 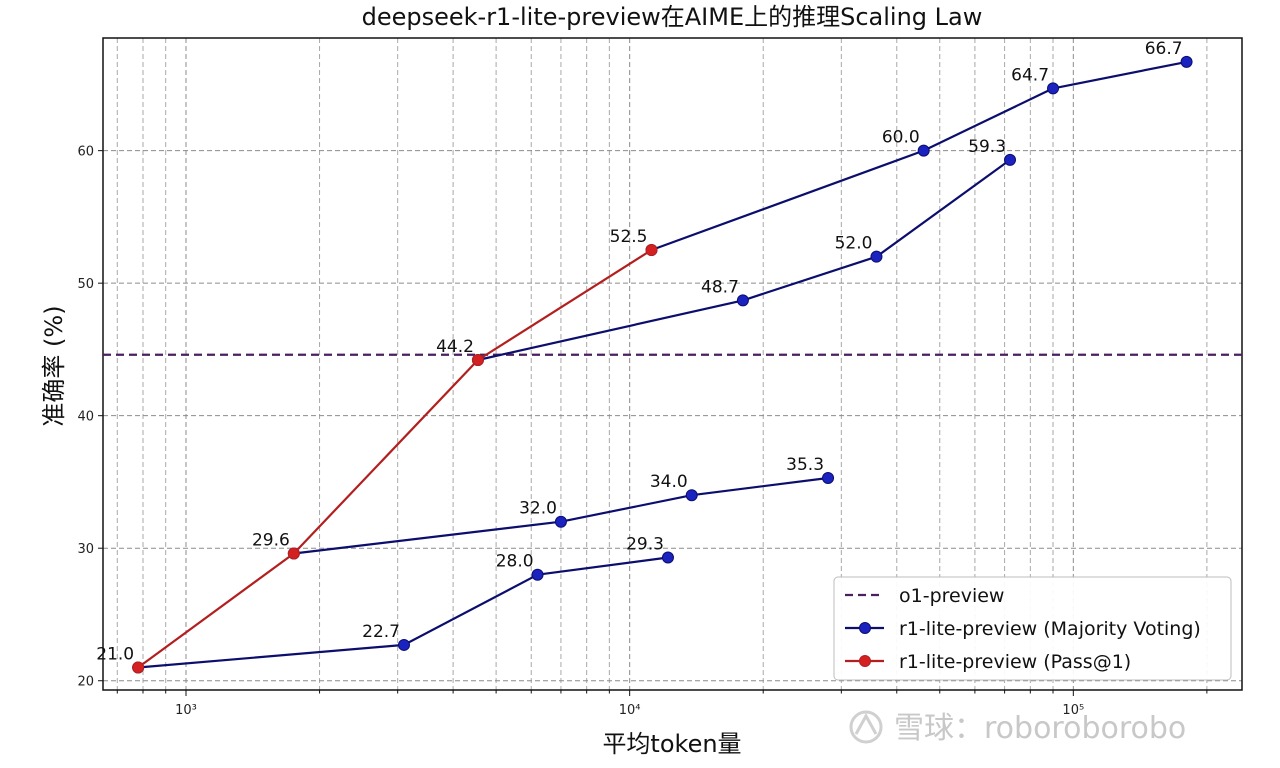 I want to click on y-tick-label: 50, so click(x=85, y=284).